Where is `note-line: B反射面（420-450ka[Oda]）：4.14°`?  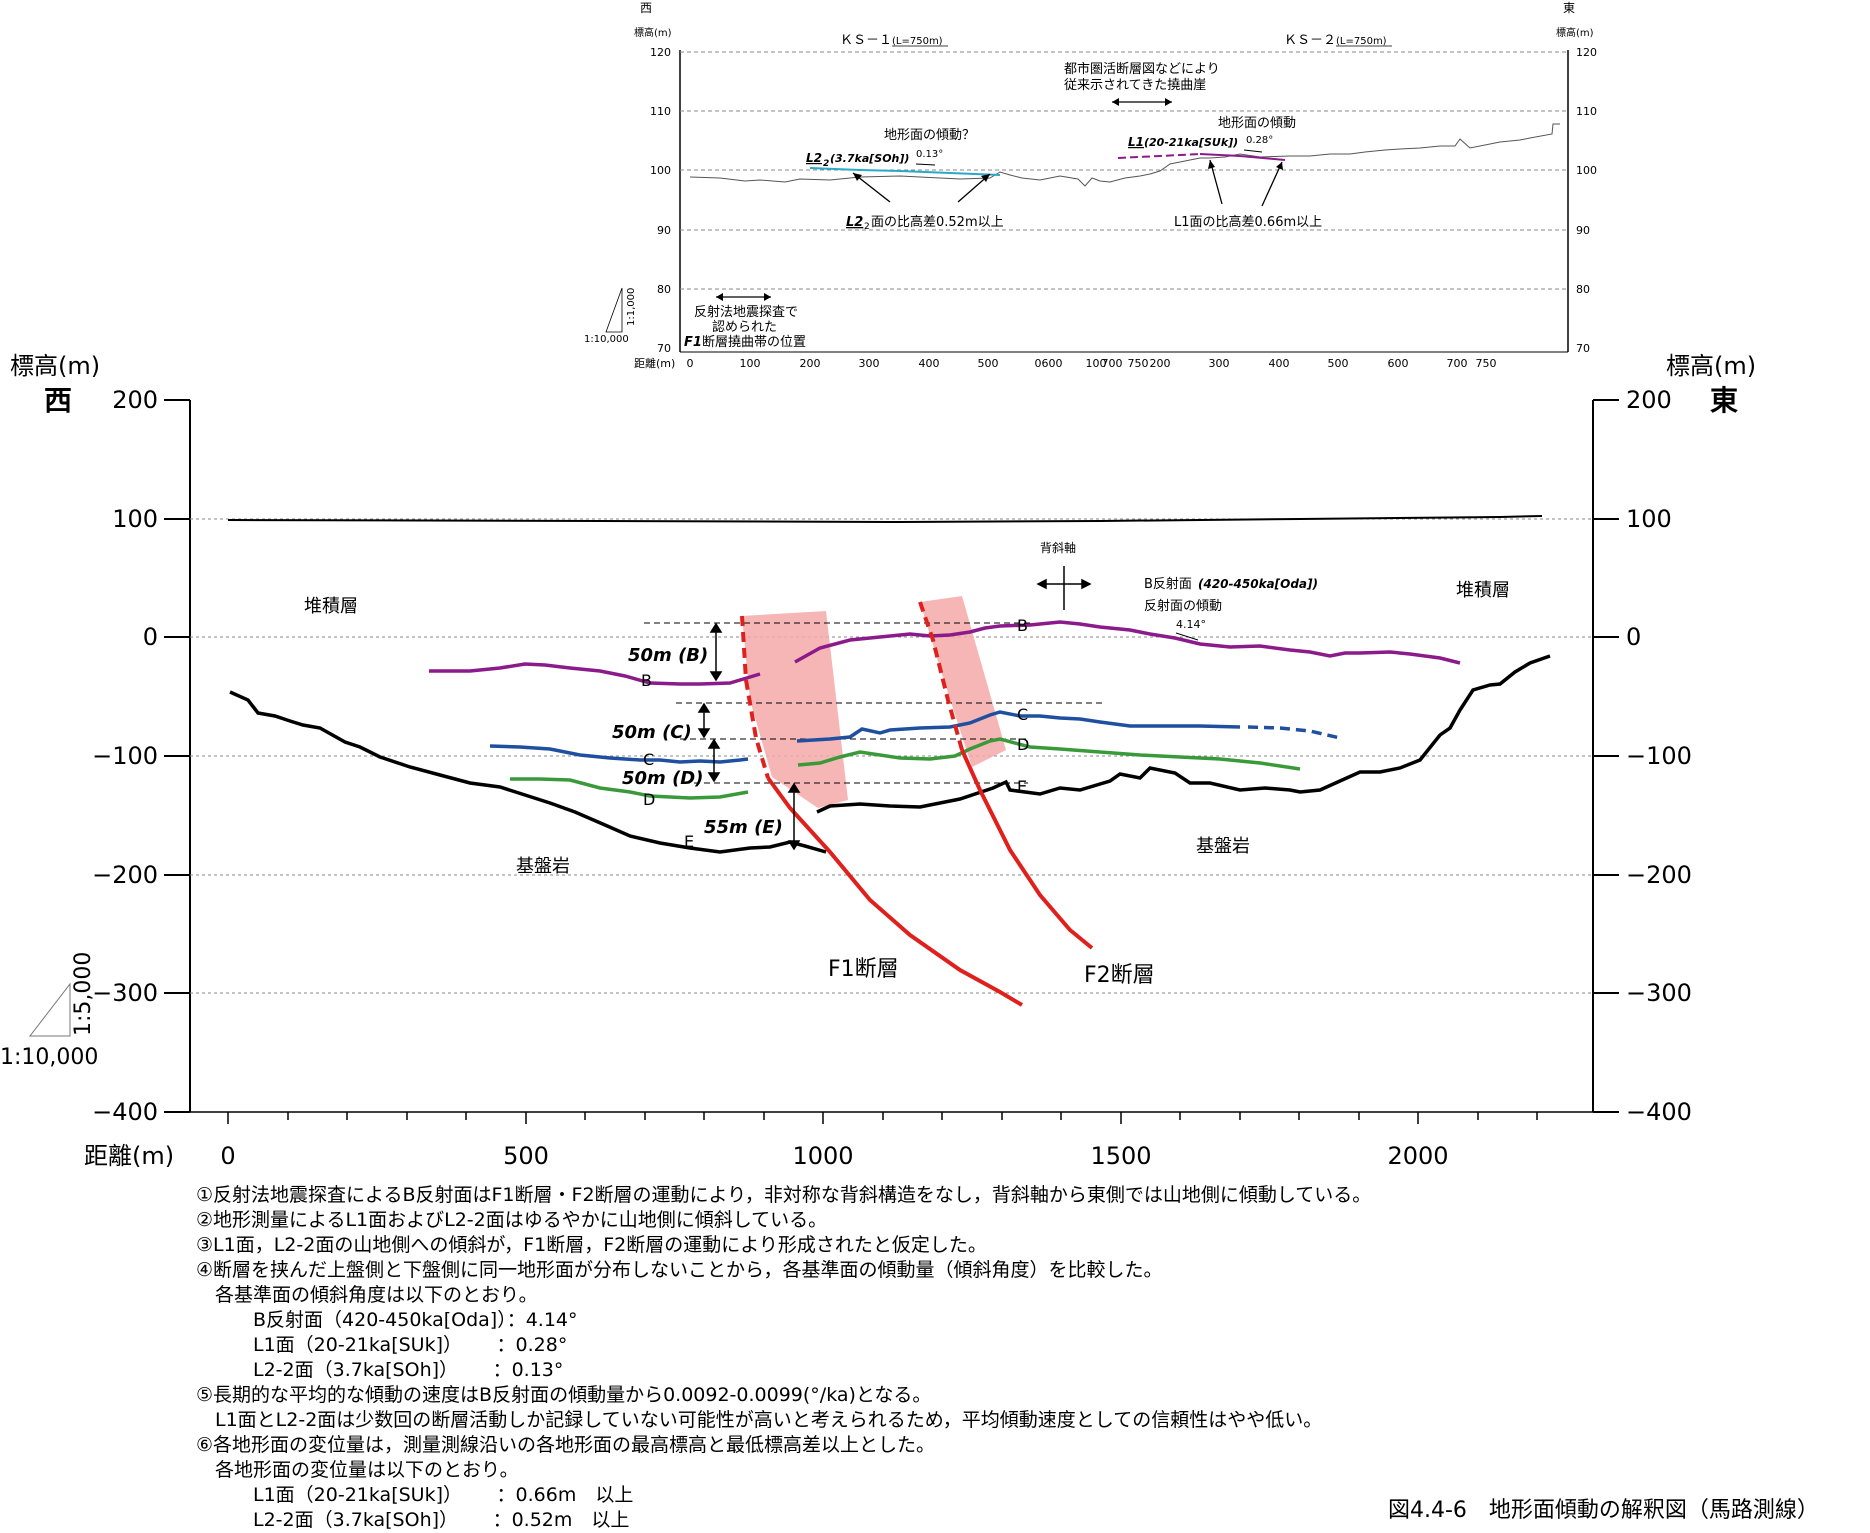 note-line: B反射面（420-450ka[Oda]）：4.14° is located at coordinates (387, 1320).